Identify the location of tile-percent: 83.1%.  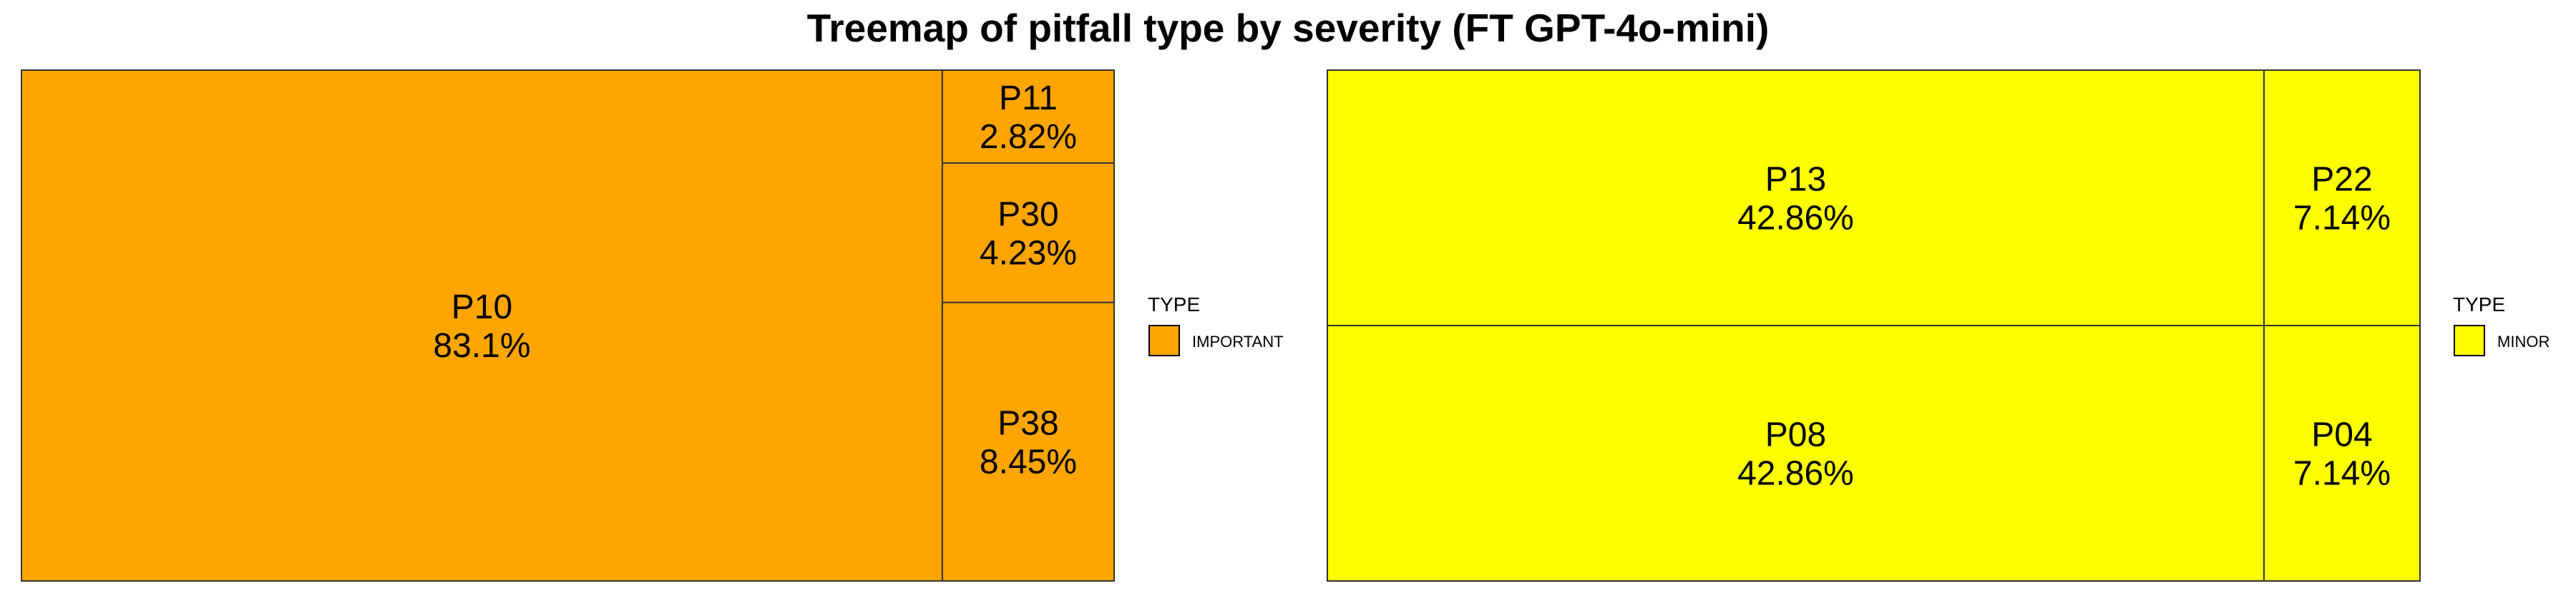
(481, 346).